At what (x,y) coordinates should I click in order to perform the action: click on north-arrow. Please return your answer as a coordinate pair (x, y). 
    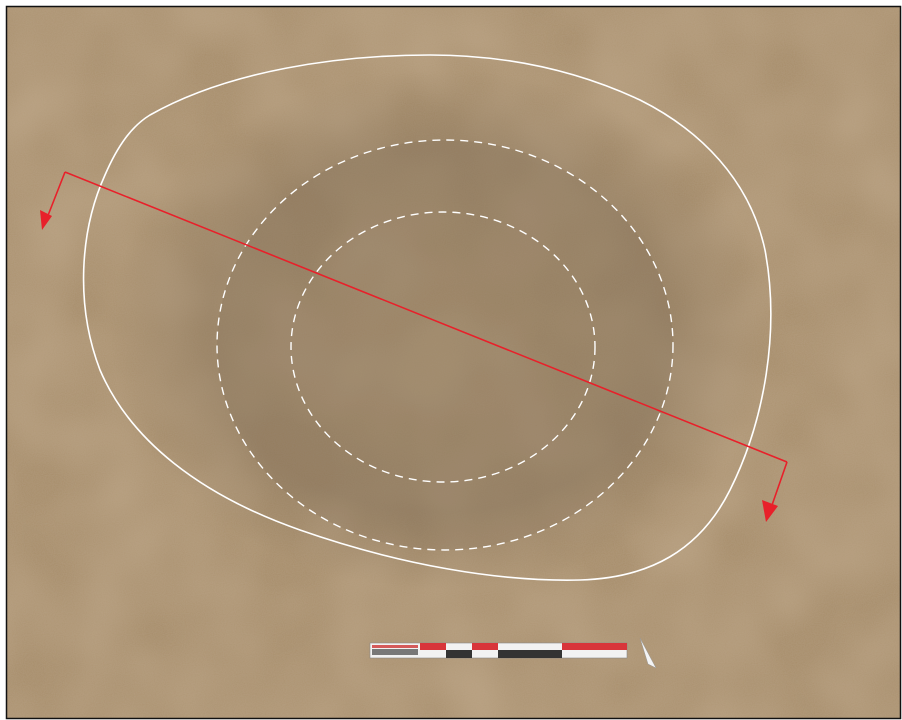
    Looking at the image, I should click on (648, 653).